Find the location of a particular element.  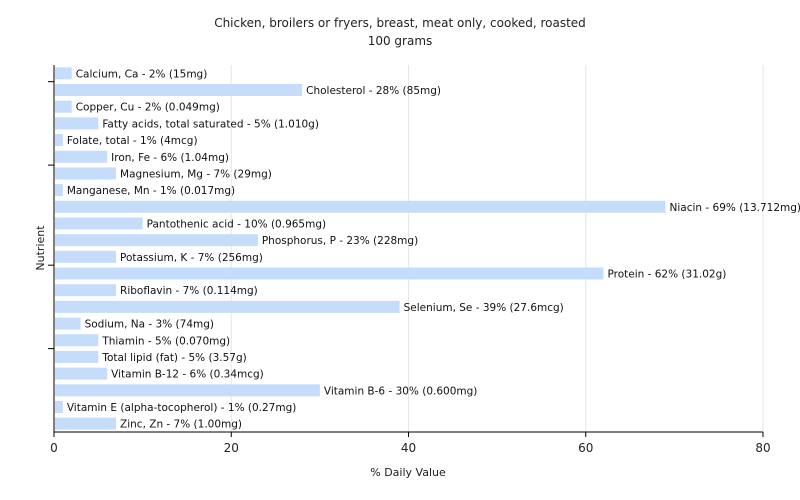

bar-label: Sodium, Na - 3% (74mg) is located at coordinates (149, 325).